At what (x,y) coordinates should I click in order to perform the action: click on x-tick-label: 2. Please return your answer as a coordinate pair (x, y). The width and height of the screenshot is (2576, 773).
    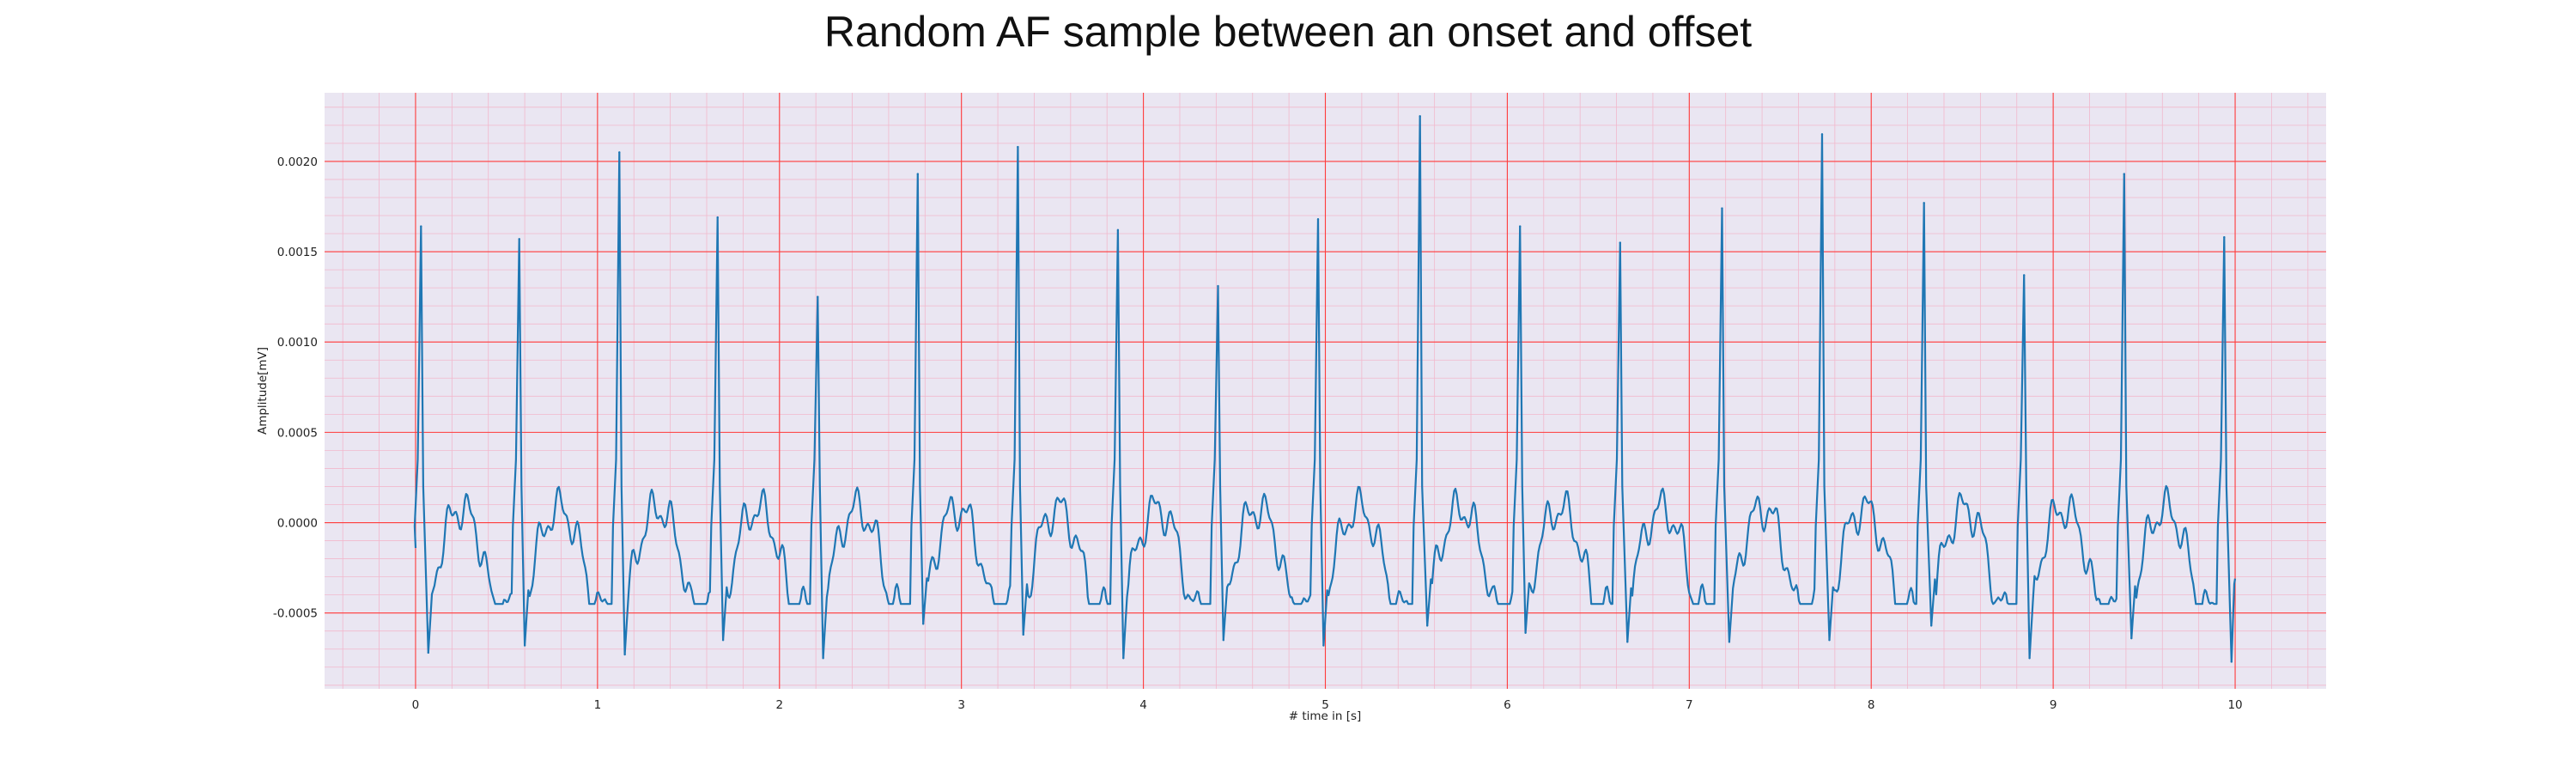
    Looking at the image, I should click on (779, 705).